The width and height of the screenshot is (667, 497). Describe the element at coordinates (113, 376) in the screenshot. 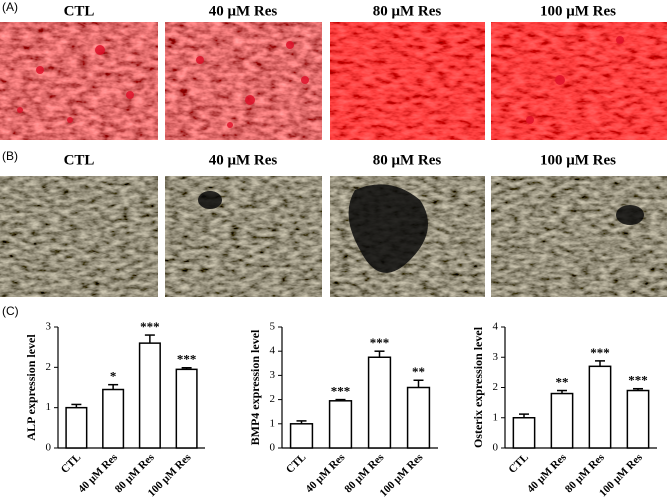

I see `significance-label: *` at that location.